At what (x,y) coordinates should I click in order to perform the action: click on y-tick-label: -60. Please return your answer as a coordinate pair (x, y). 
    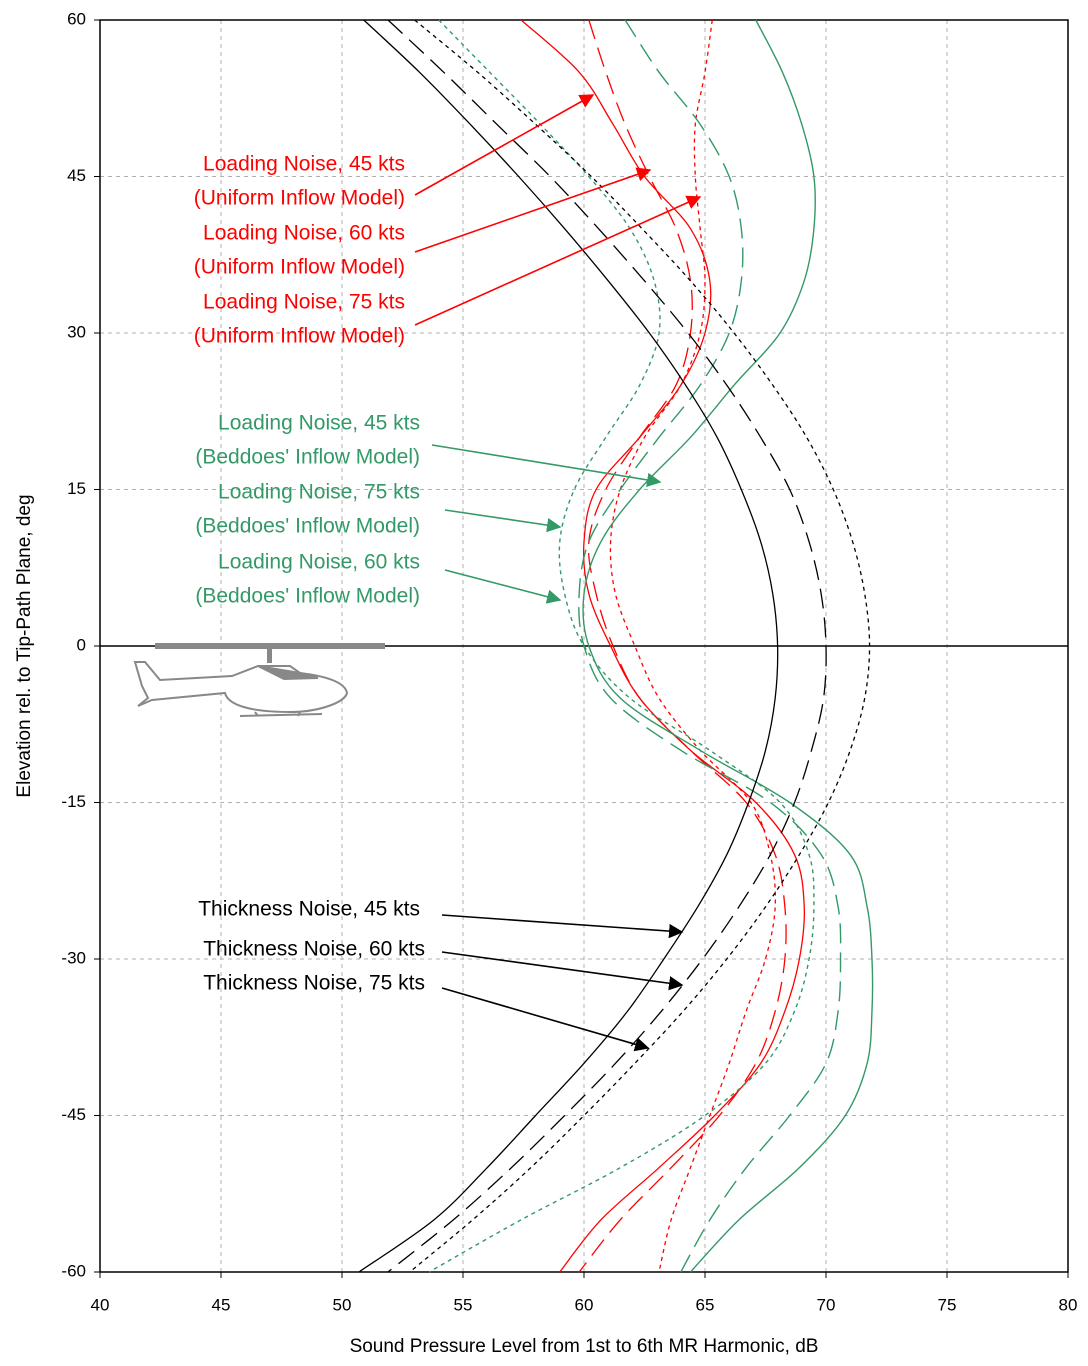
    Looking at the image, I should click on (73, 1270).